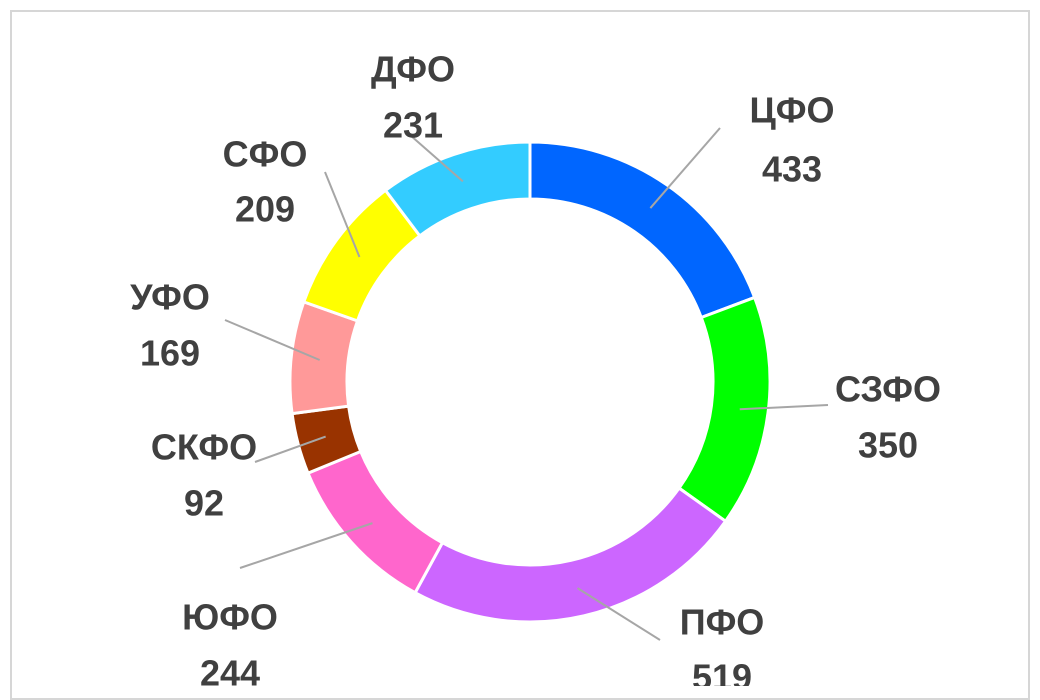 The height and width of the screenshot is (700, 1040). I want to click on data-label-category-3: ПФО, so click(722, 622).